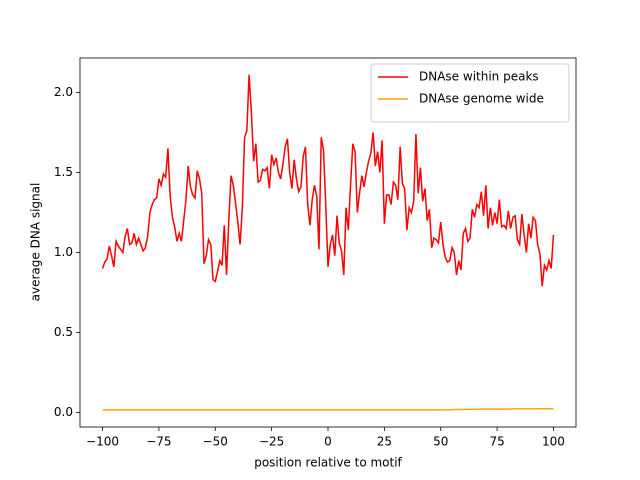  Describe the element at coordinates (158, 442) in the screenshot. I see `x-tick-label: −75` at that location.